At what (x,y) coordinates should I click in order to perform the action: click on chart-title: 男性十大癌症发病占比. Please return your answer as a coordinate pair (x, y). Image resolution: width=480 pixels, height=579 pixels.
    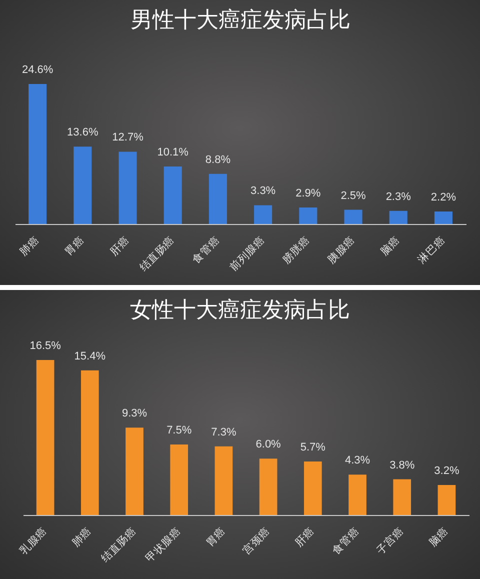
    Looking at the image, I should click on (240, 20).